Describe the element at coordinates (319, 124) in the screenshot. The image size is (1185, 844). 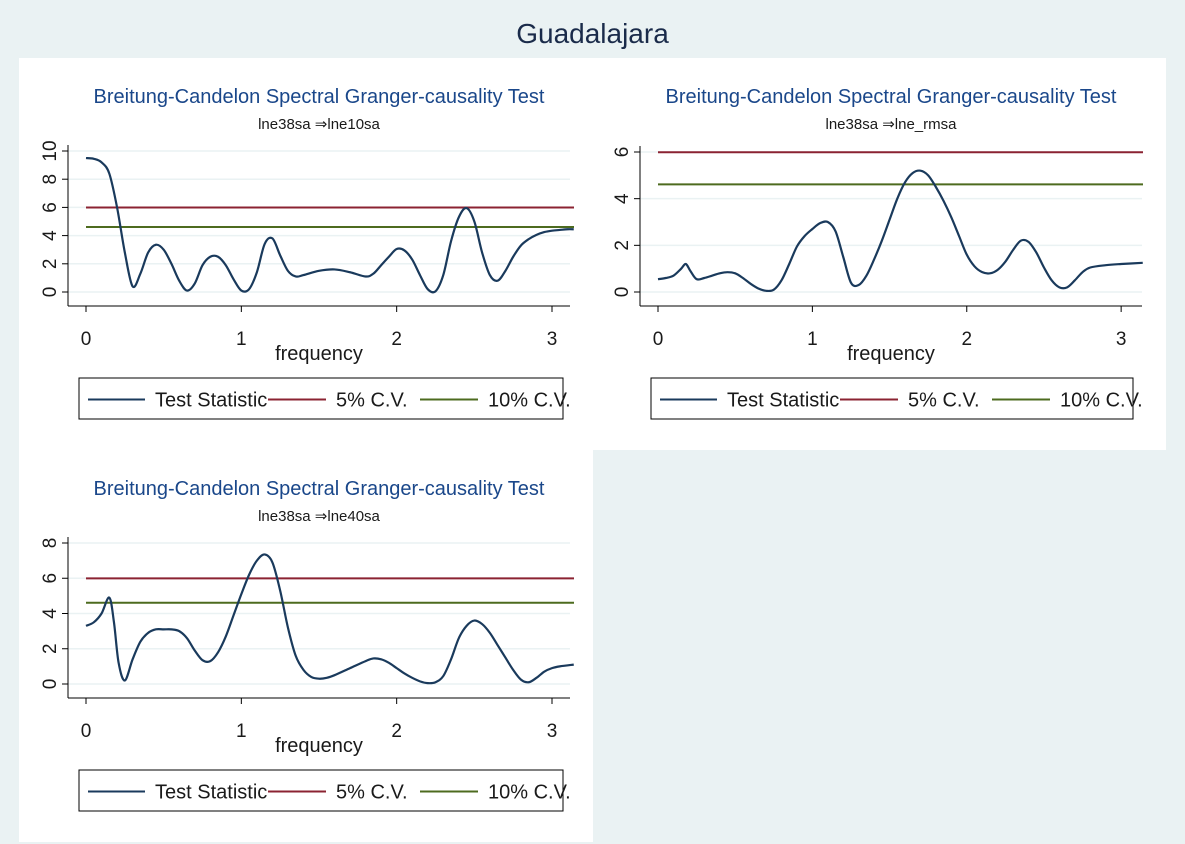
I see `chart-subtitle: lne38sa ⇒lne10sa` at that location.